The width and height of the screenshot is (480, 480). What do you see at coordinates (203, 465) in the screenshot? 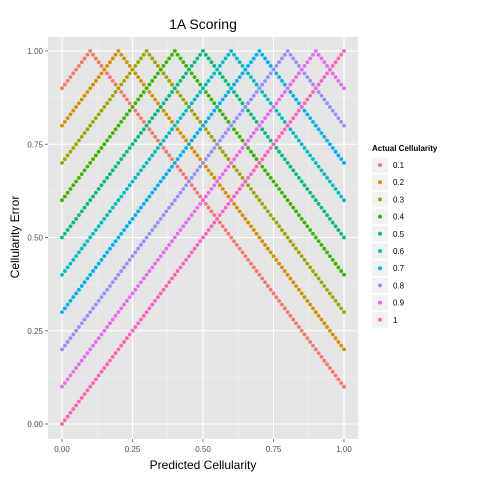
I see `x-axis-title: Predicted Cellularity` at bounding box center [203, 465].